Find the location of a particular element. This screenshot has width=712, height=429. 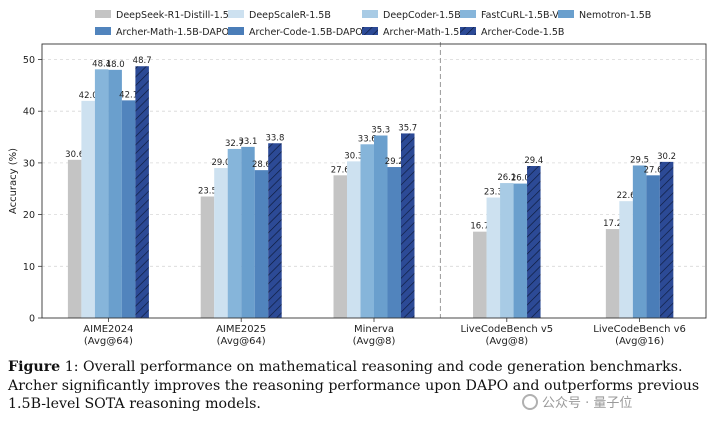

bar-value-label: 29.0 is located at coordinates (220, 163).